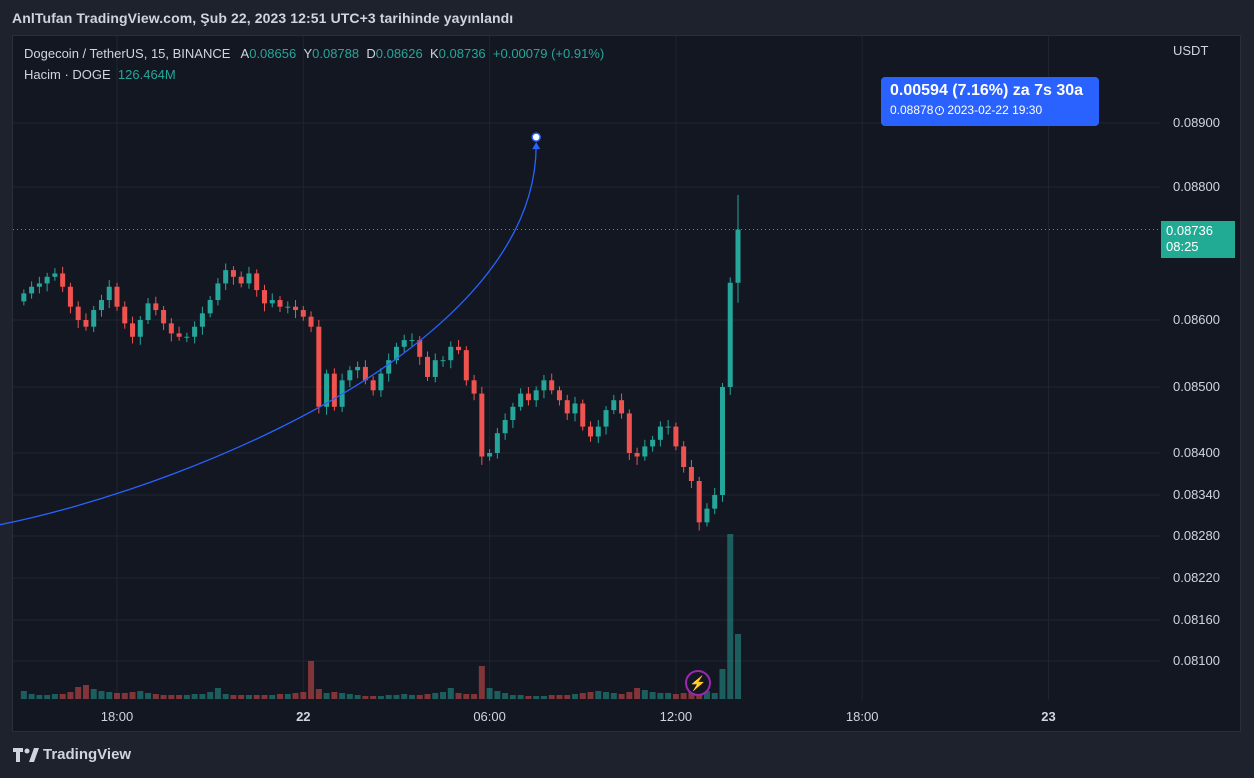 Image resolution: width=1254 pixels, height=778 pixels. What do you see at coordinates (698, 683) in the screenshot?
I see `lightning-icon: ⚡` at bounding box center [698, 683].